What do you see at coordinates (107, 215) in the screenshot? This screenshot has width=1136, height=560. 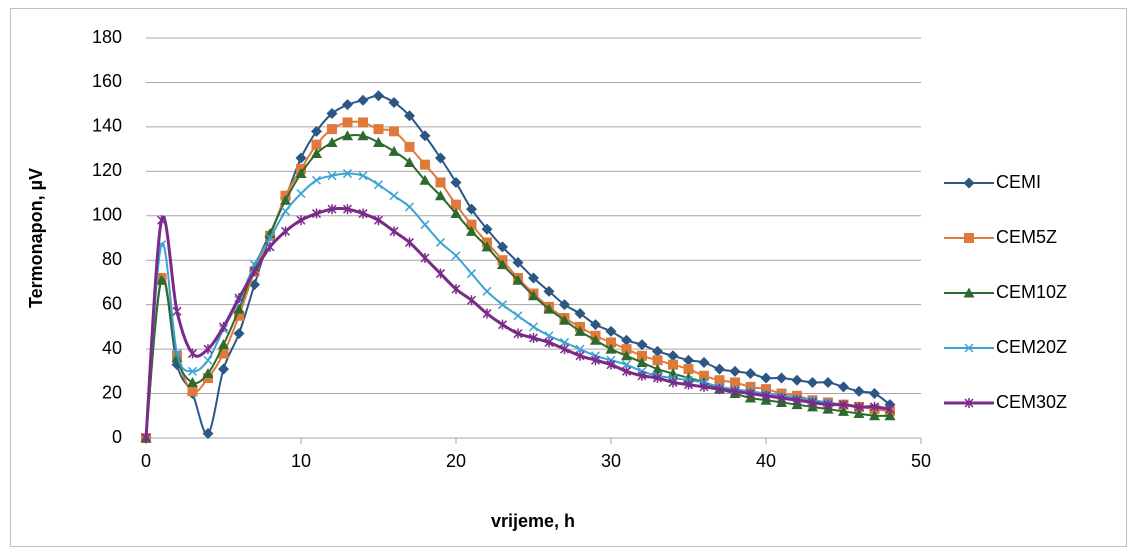 I see `y-tick-label: 100` at bounding box center [107, 215].